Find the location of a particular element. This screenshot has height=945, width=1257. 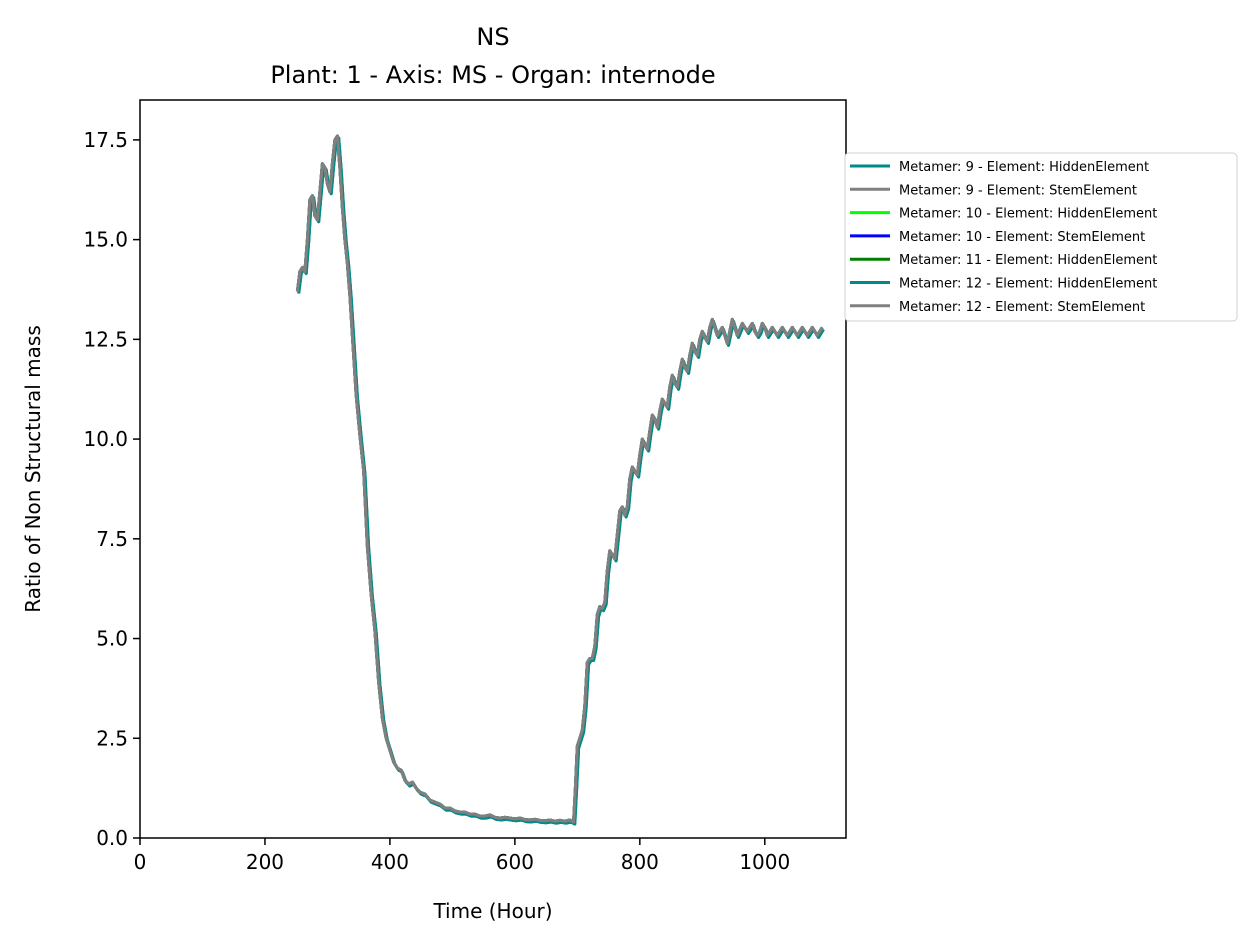

x-tick-label: 1000 is located at coordinates (764, 862).